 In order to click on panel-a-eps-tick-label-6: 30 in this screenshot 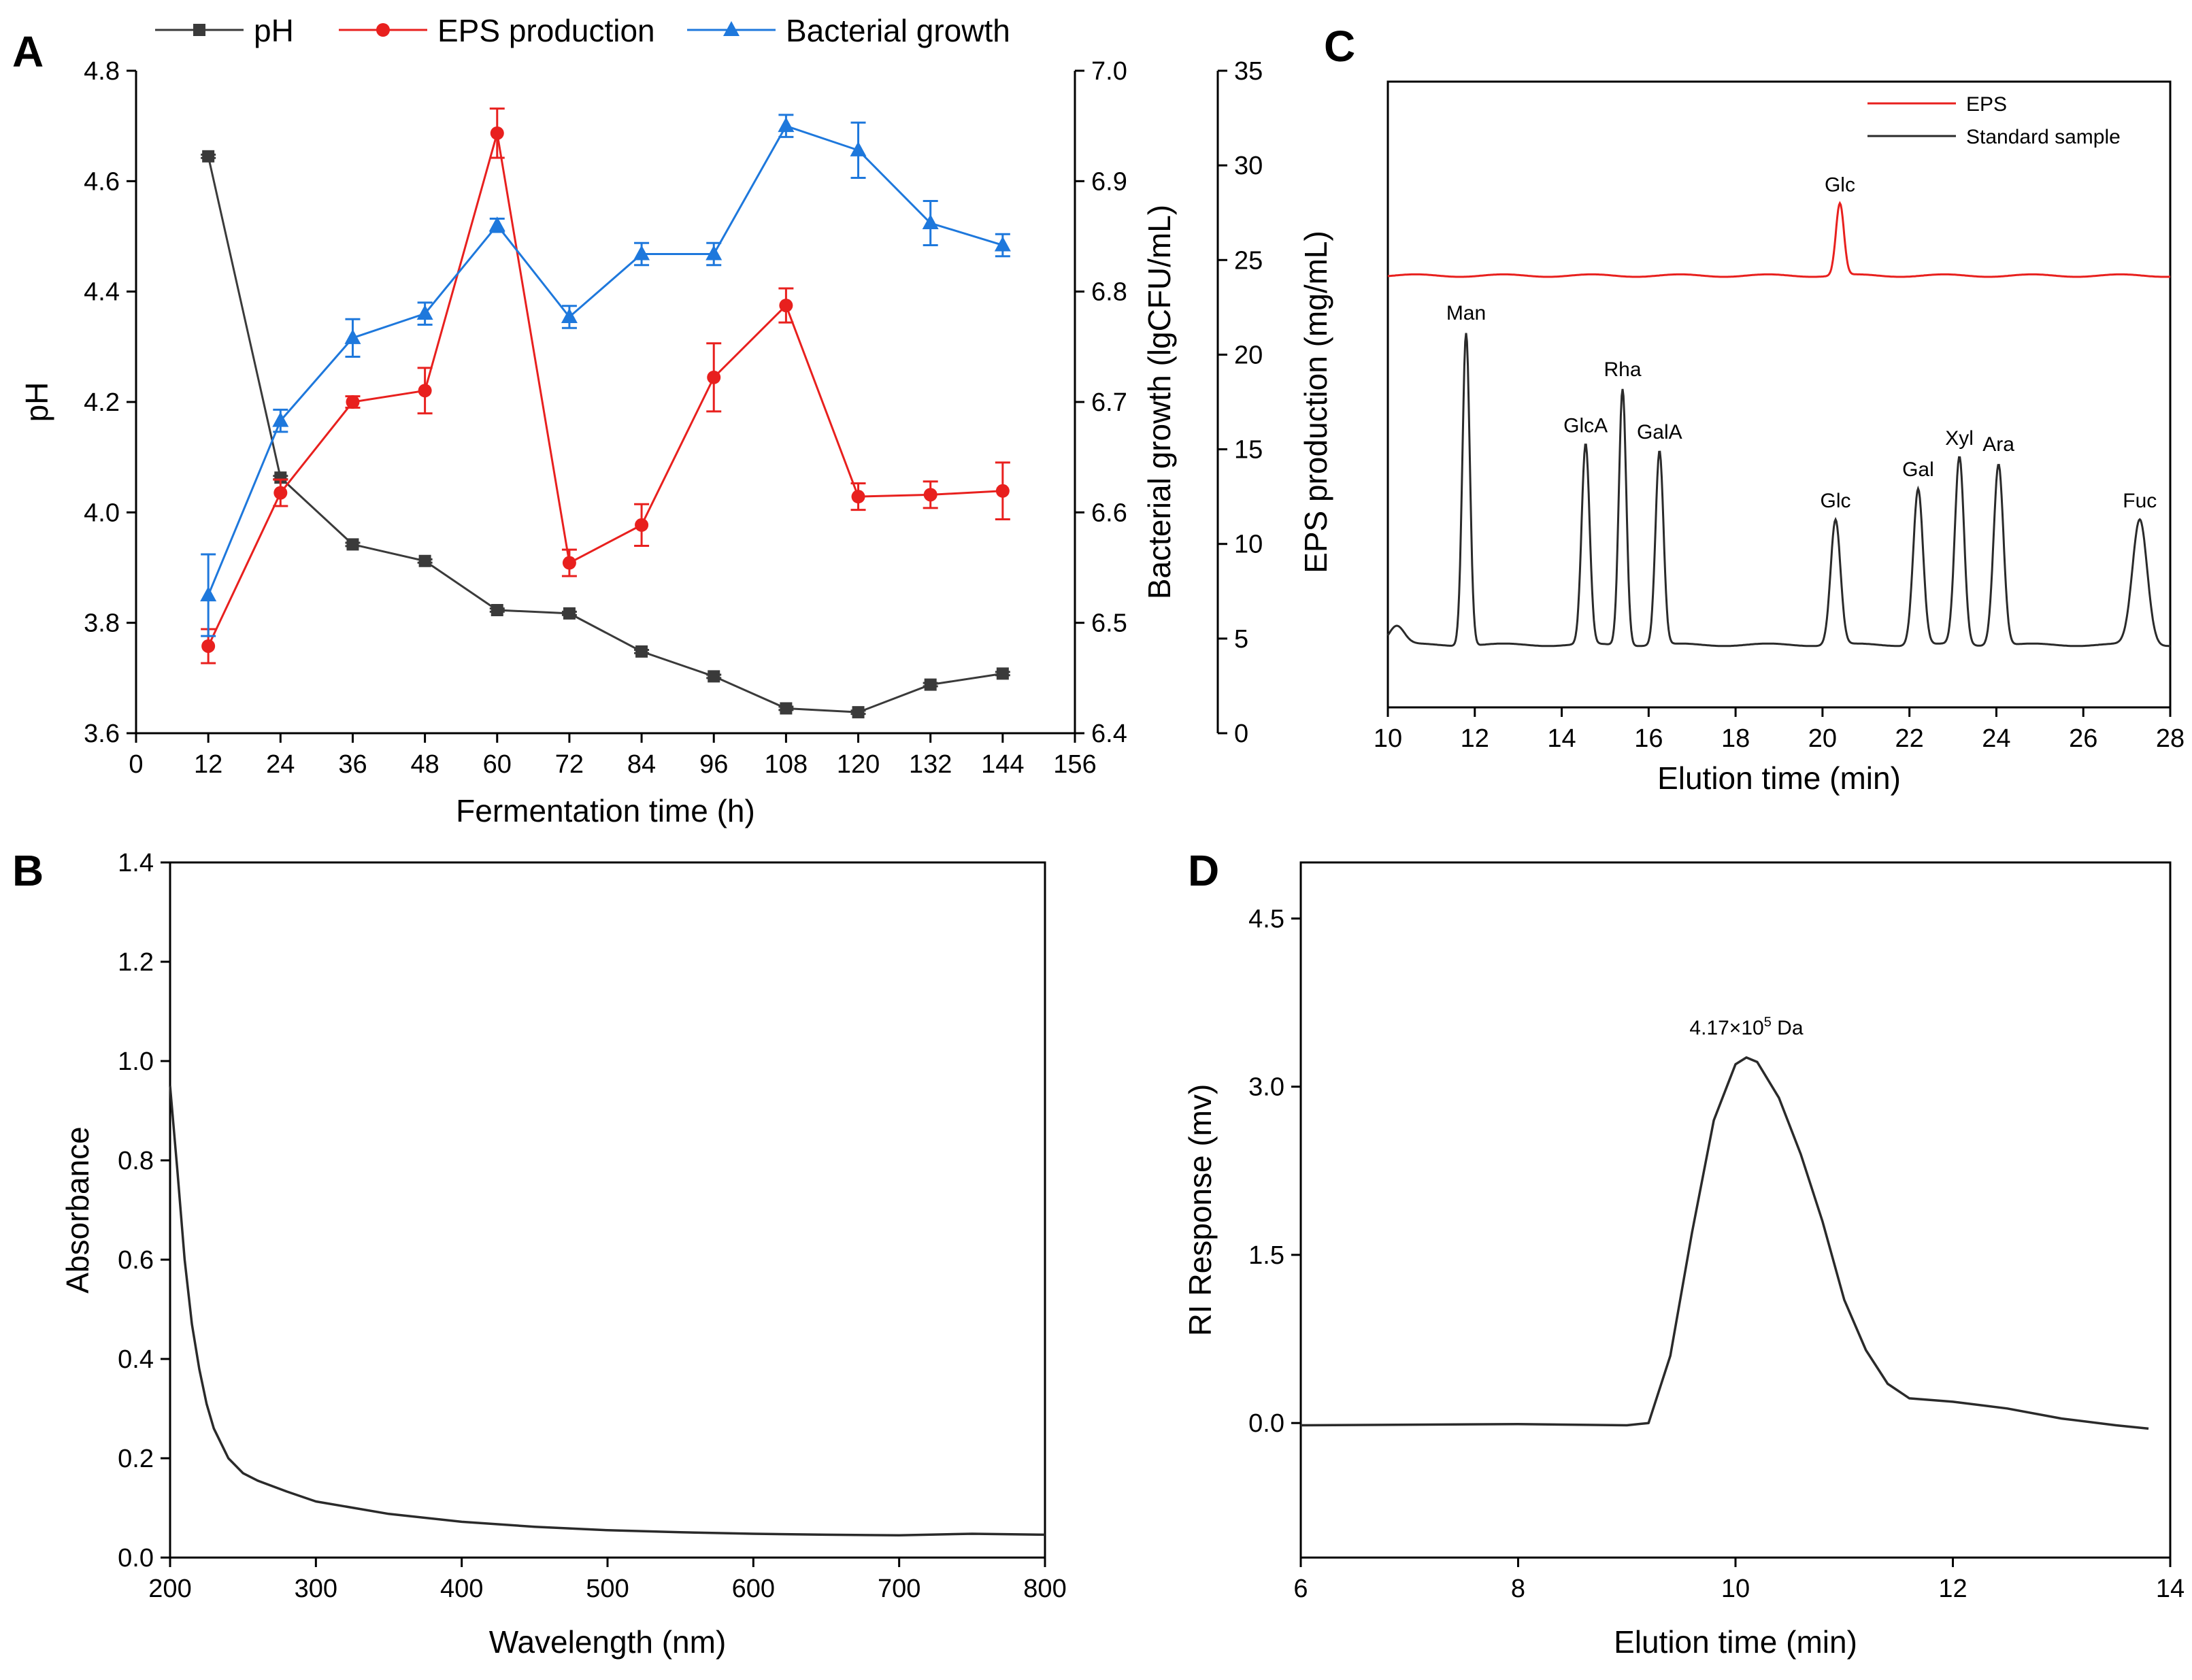, I will do `click(1248, 166)`.